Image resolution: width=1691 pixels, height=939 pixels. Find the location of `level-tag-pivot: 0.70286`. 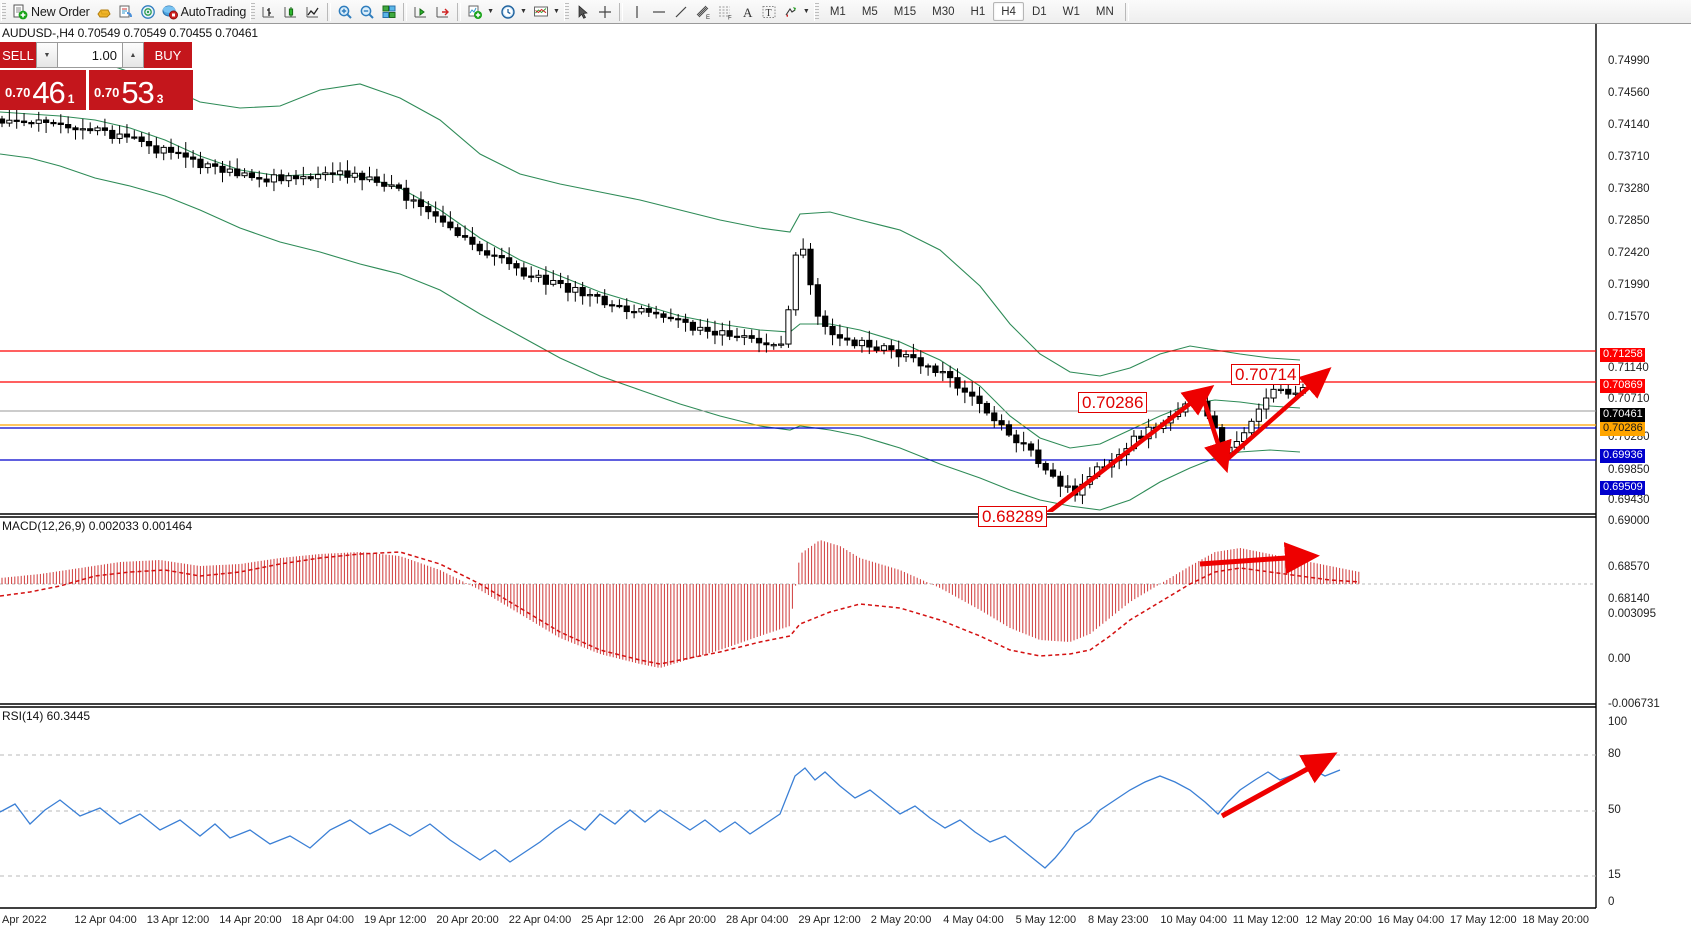

level-tag-pivot: 0.70286 is located at coordinates (1622, 429).